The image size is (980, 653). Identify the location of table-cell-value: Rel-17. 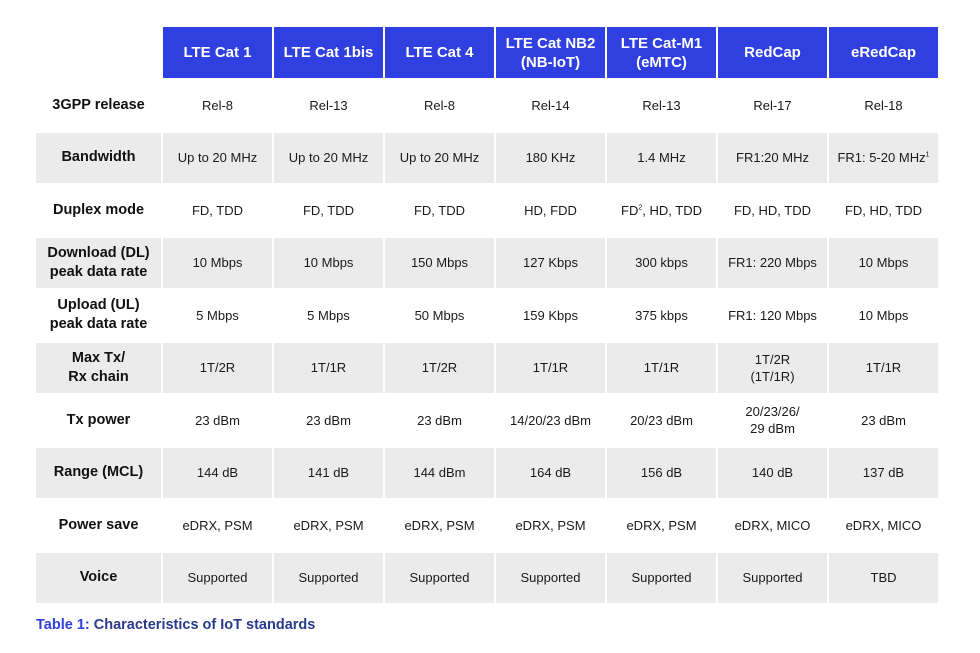
(772, 105).